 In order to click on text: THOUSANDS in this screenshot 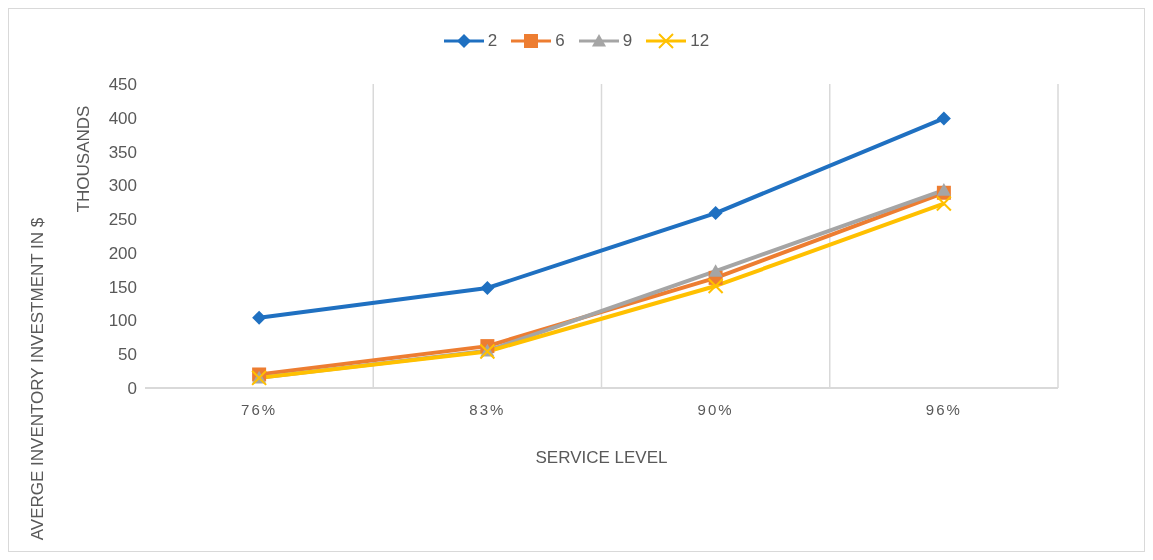, I will do `click(84, 159)`.